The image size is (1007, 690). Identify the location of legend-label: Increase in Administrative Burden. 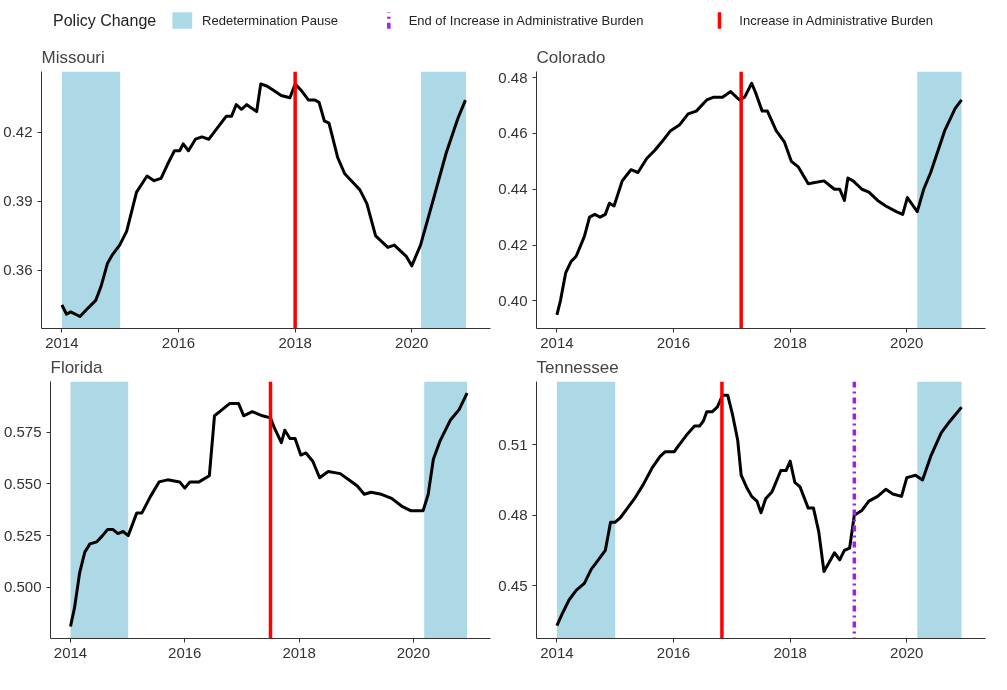
(836, 20).